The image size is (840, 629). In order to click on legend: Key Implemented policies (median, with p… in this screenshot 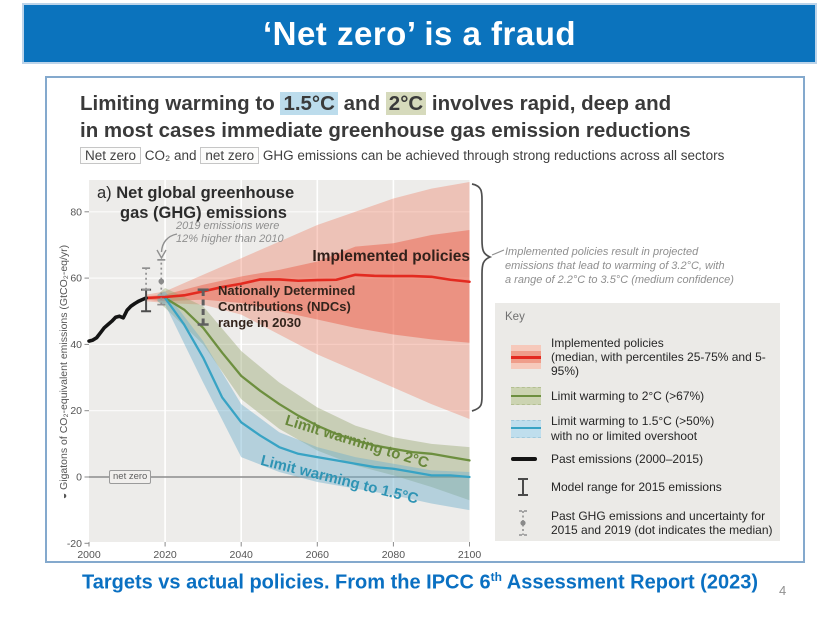, I will do `click(637, 422)`.